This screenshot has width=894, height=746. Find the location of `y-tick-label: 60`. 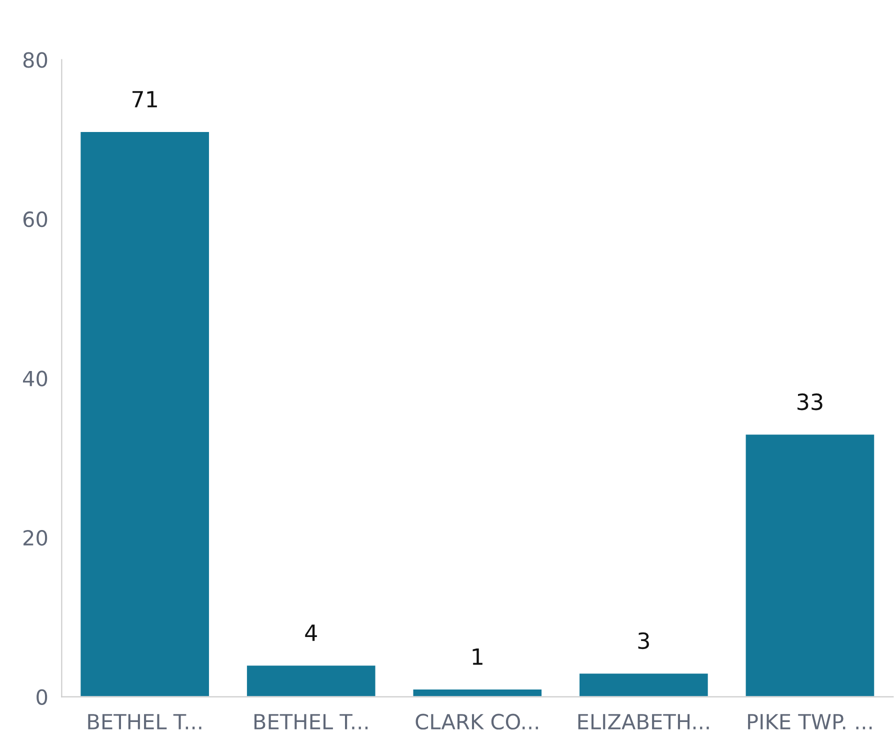

y-tick-label: 60 is located at coordinates (35, 219).